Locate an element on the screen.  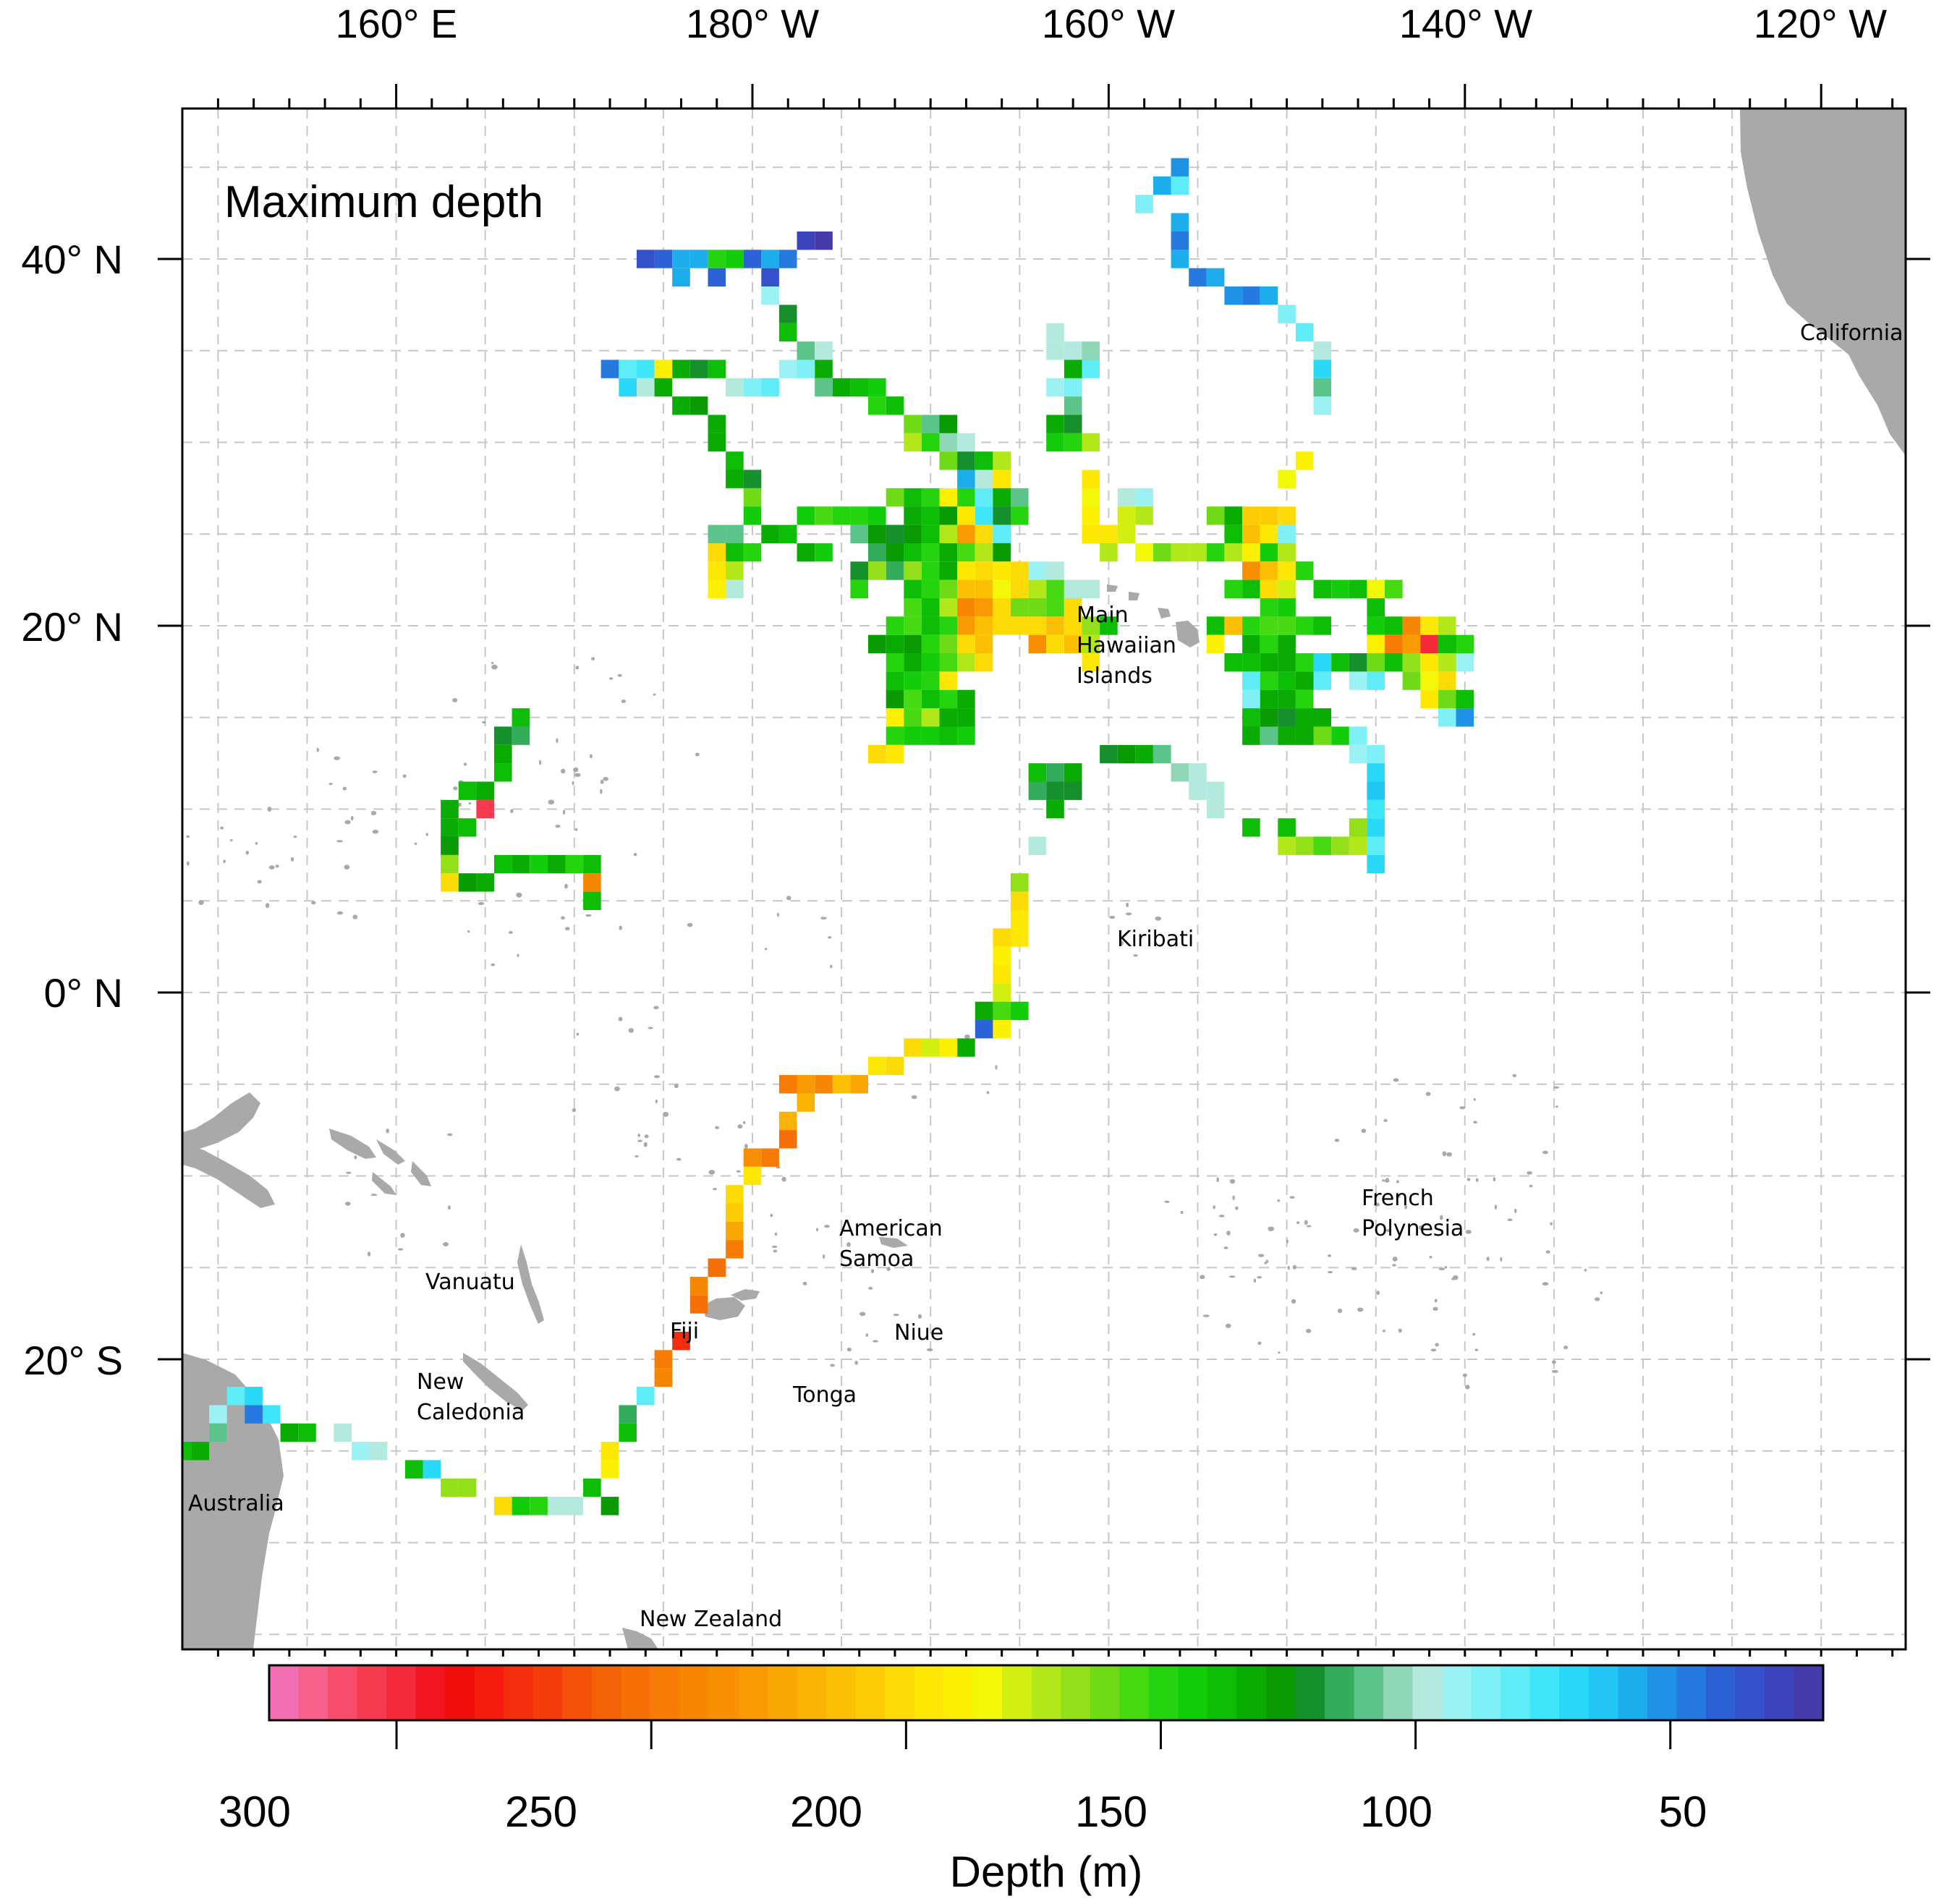
label-hawaii-1: Main is located at coordinates (1103, 616).